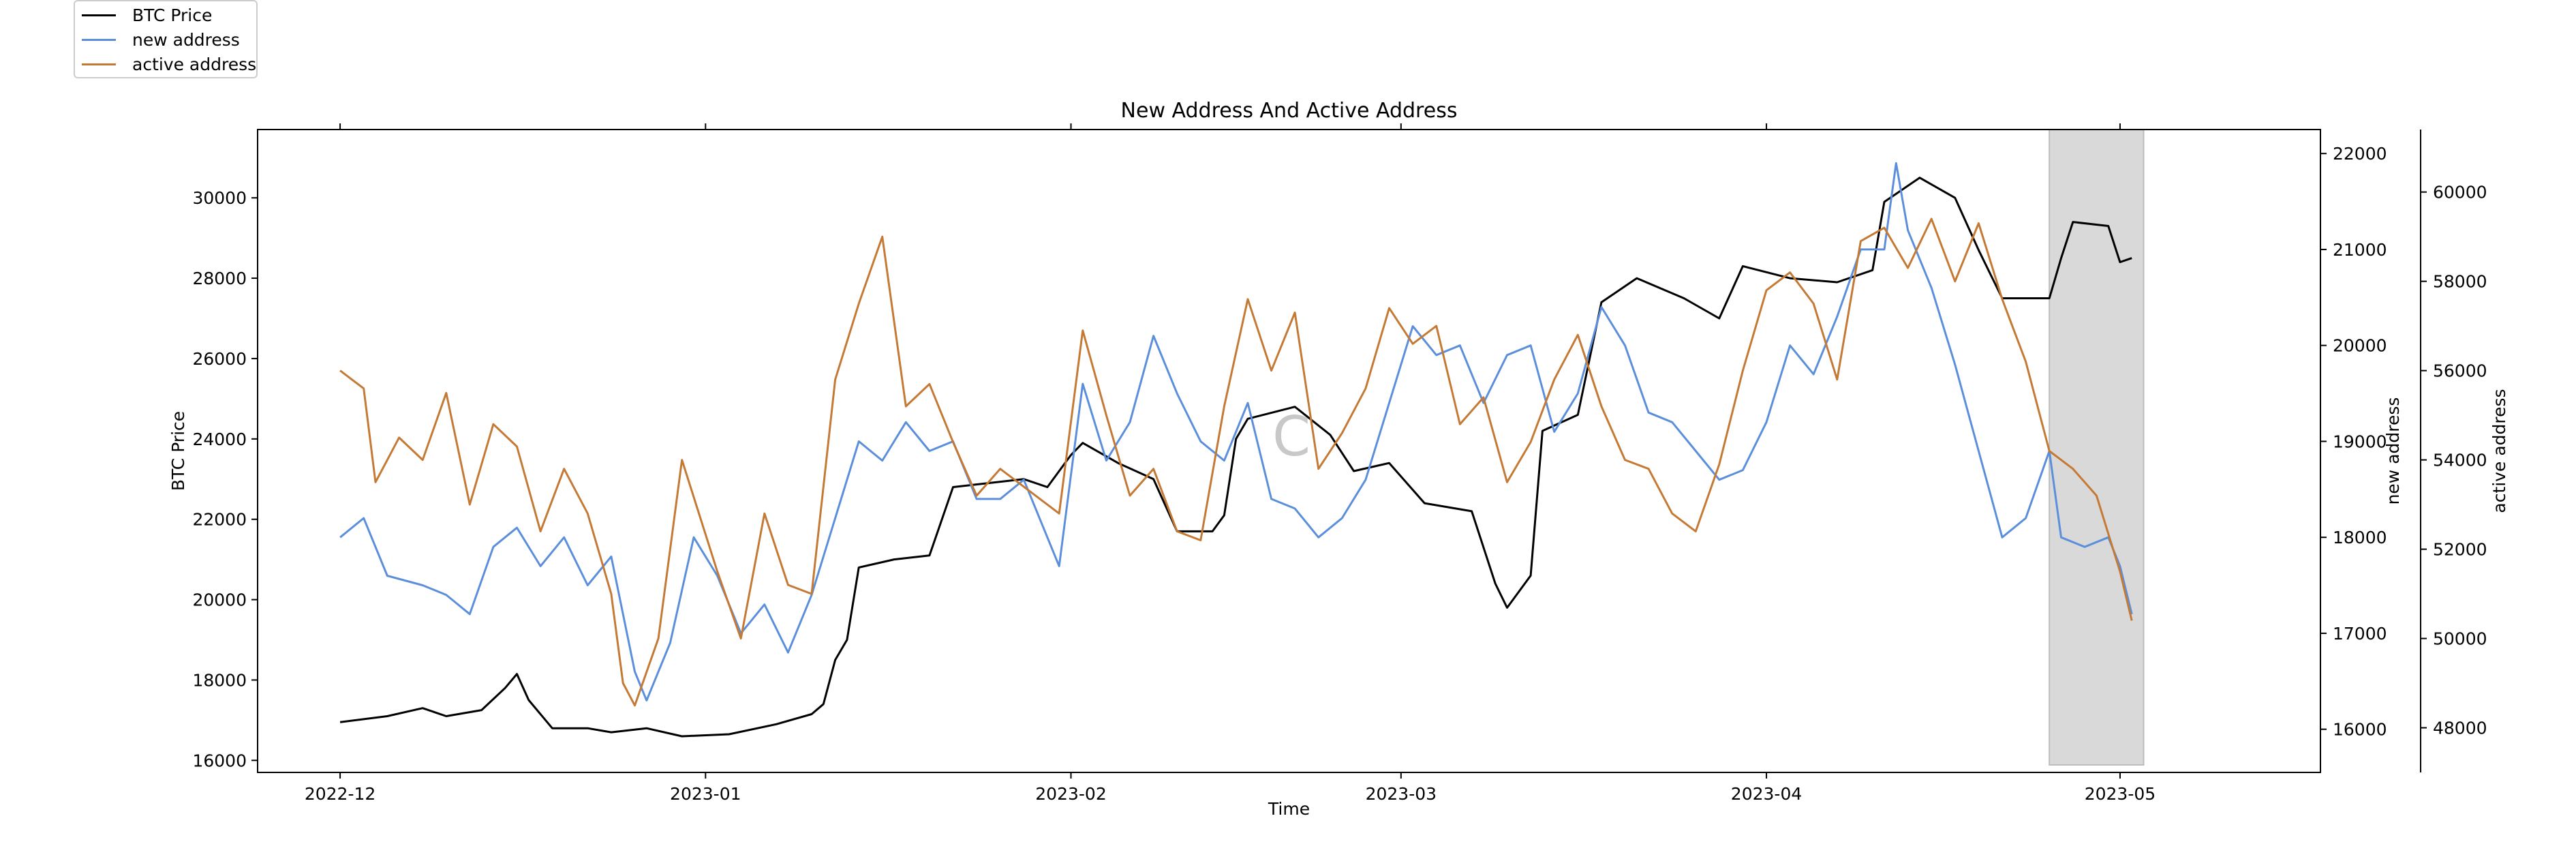 The image size is (2576, 859). What do you see at coordinates (220, 680) in the screenshot?
I see `y-left-tick-label: 18000` at bounding box center [220, 680].